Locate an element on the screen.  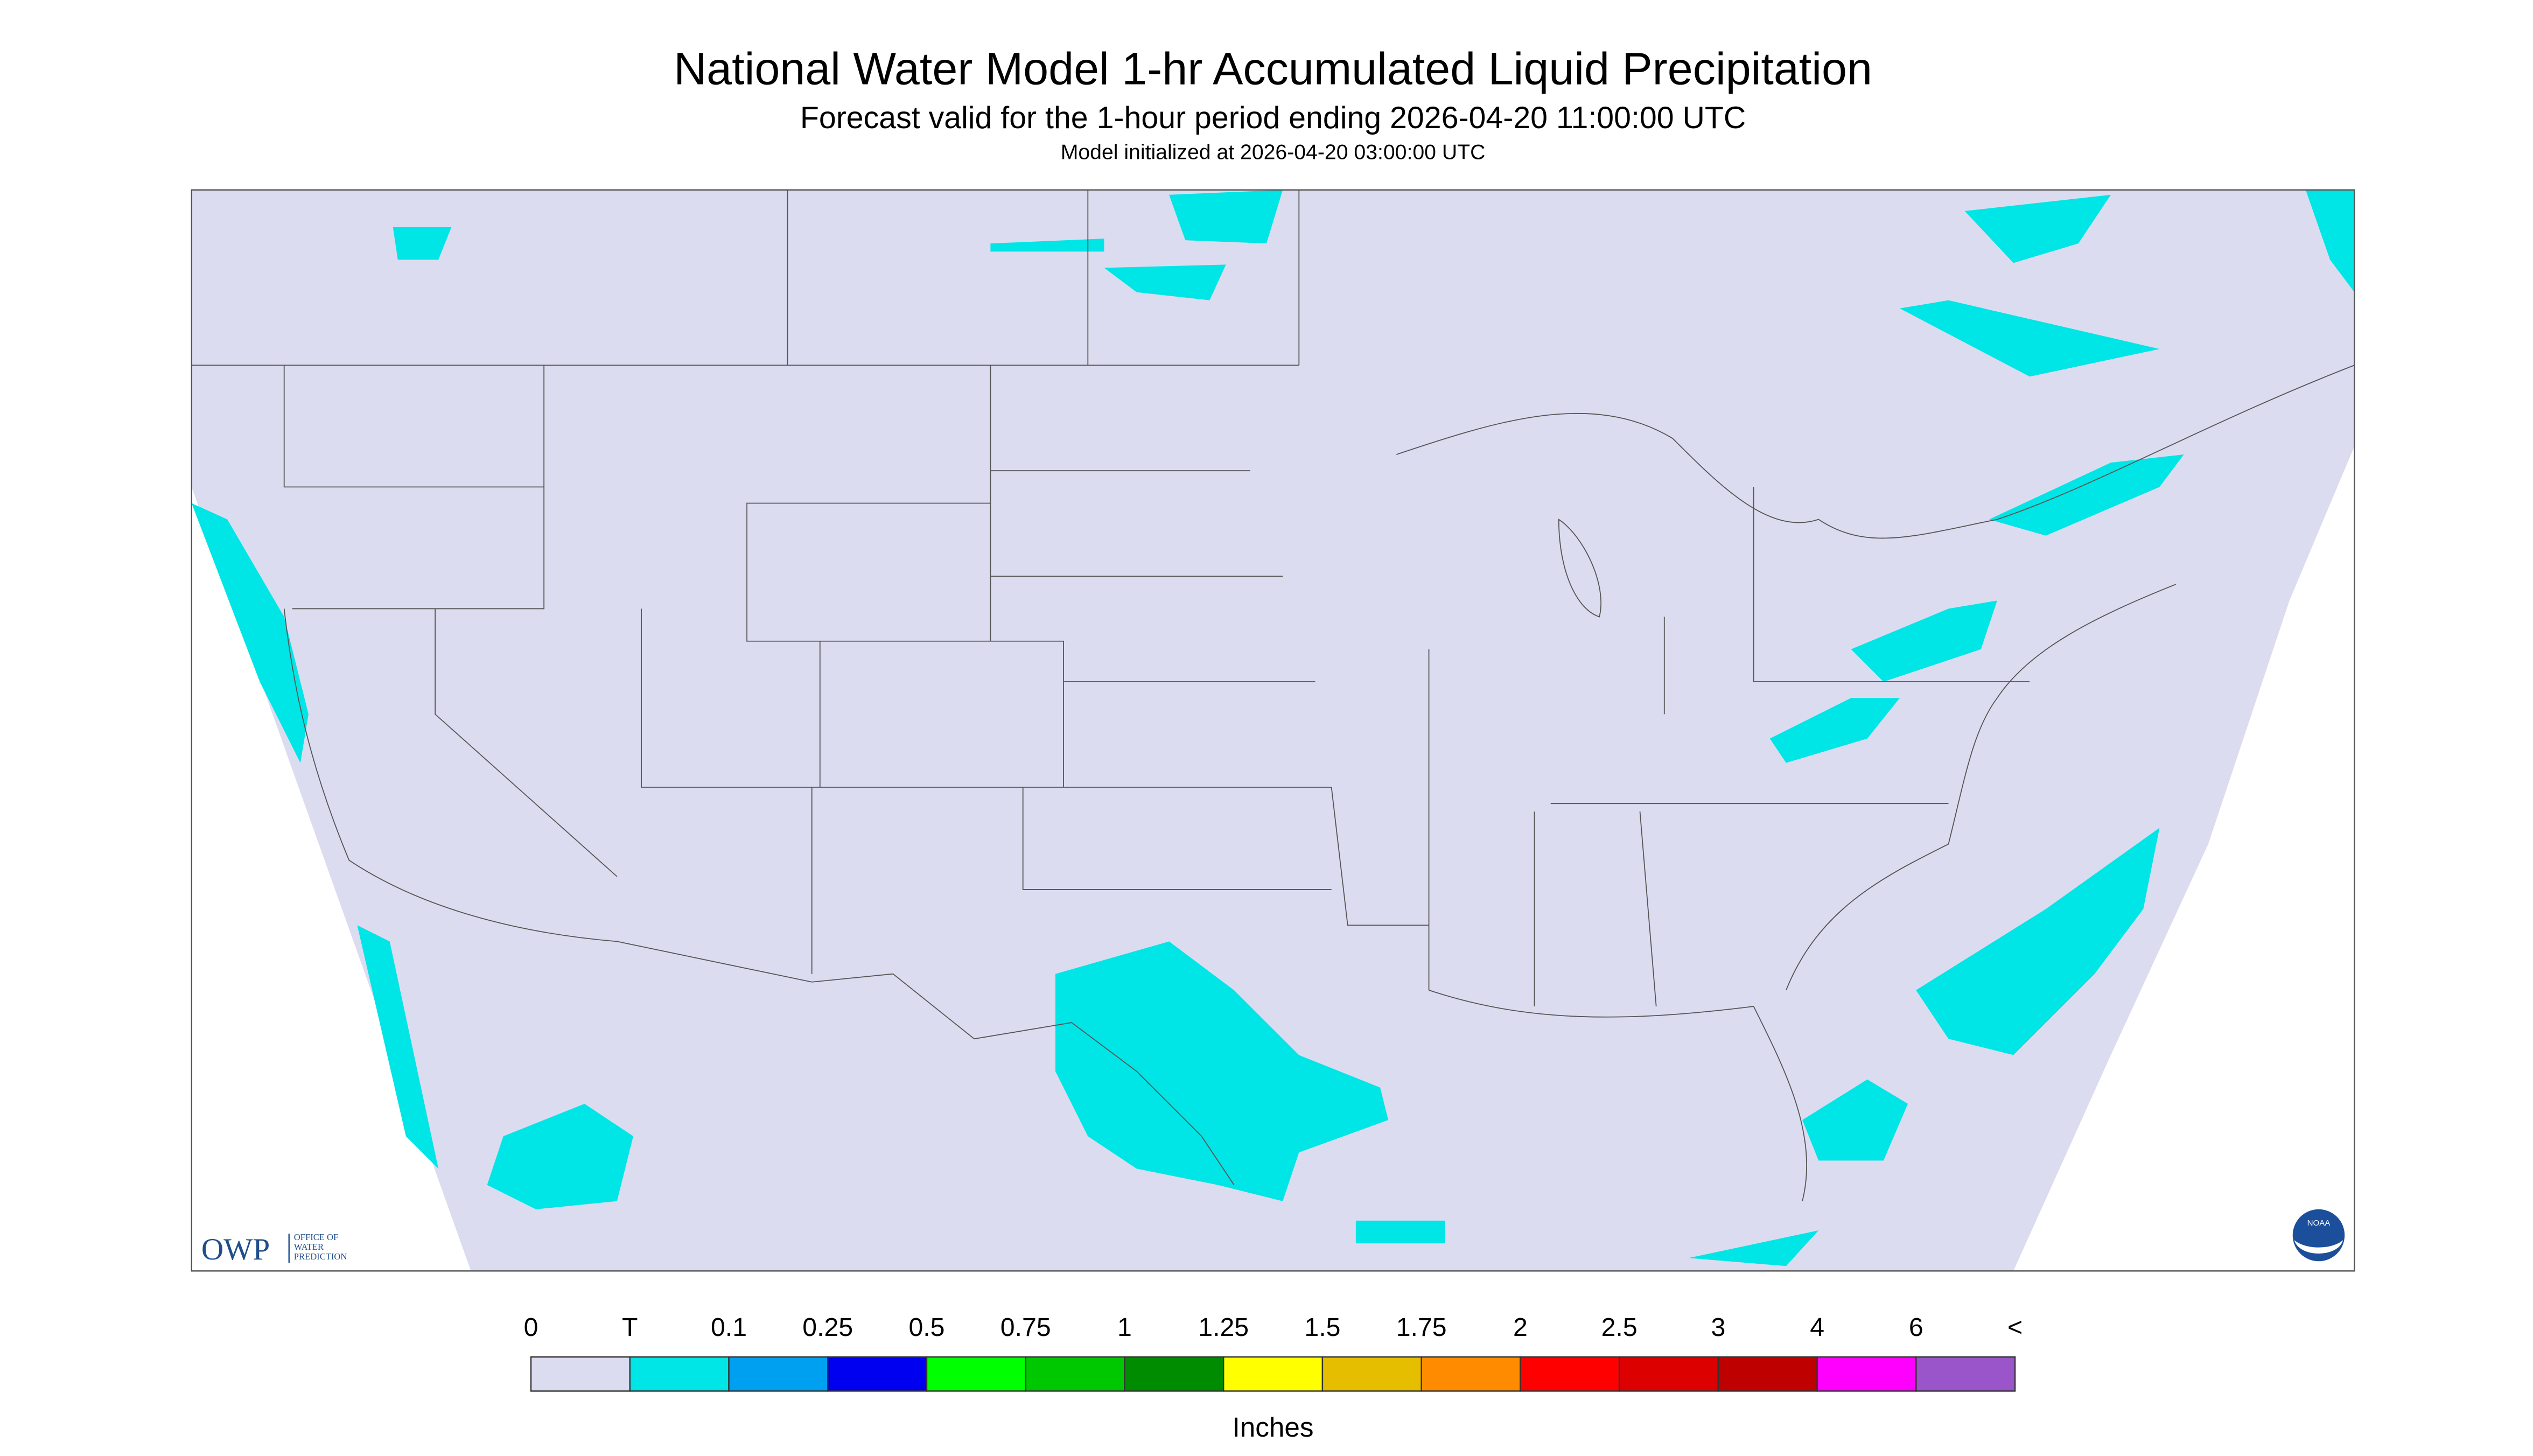
noaa-logo: NOAA is located at coordinates (2318, 1235).